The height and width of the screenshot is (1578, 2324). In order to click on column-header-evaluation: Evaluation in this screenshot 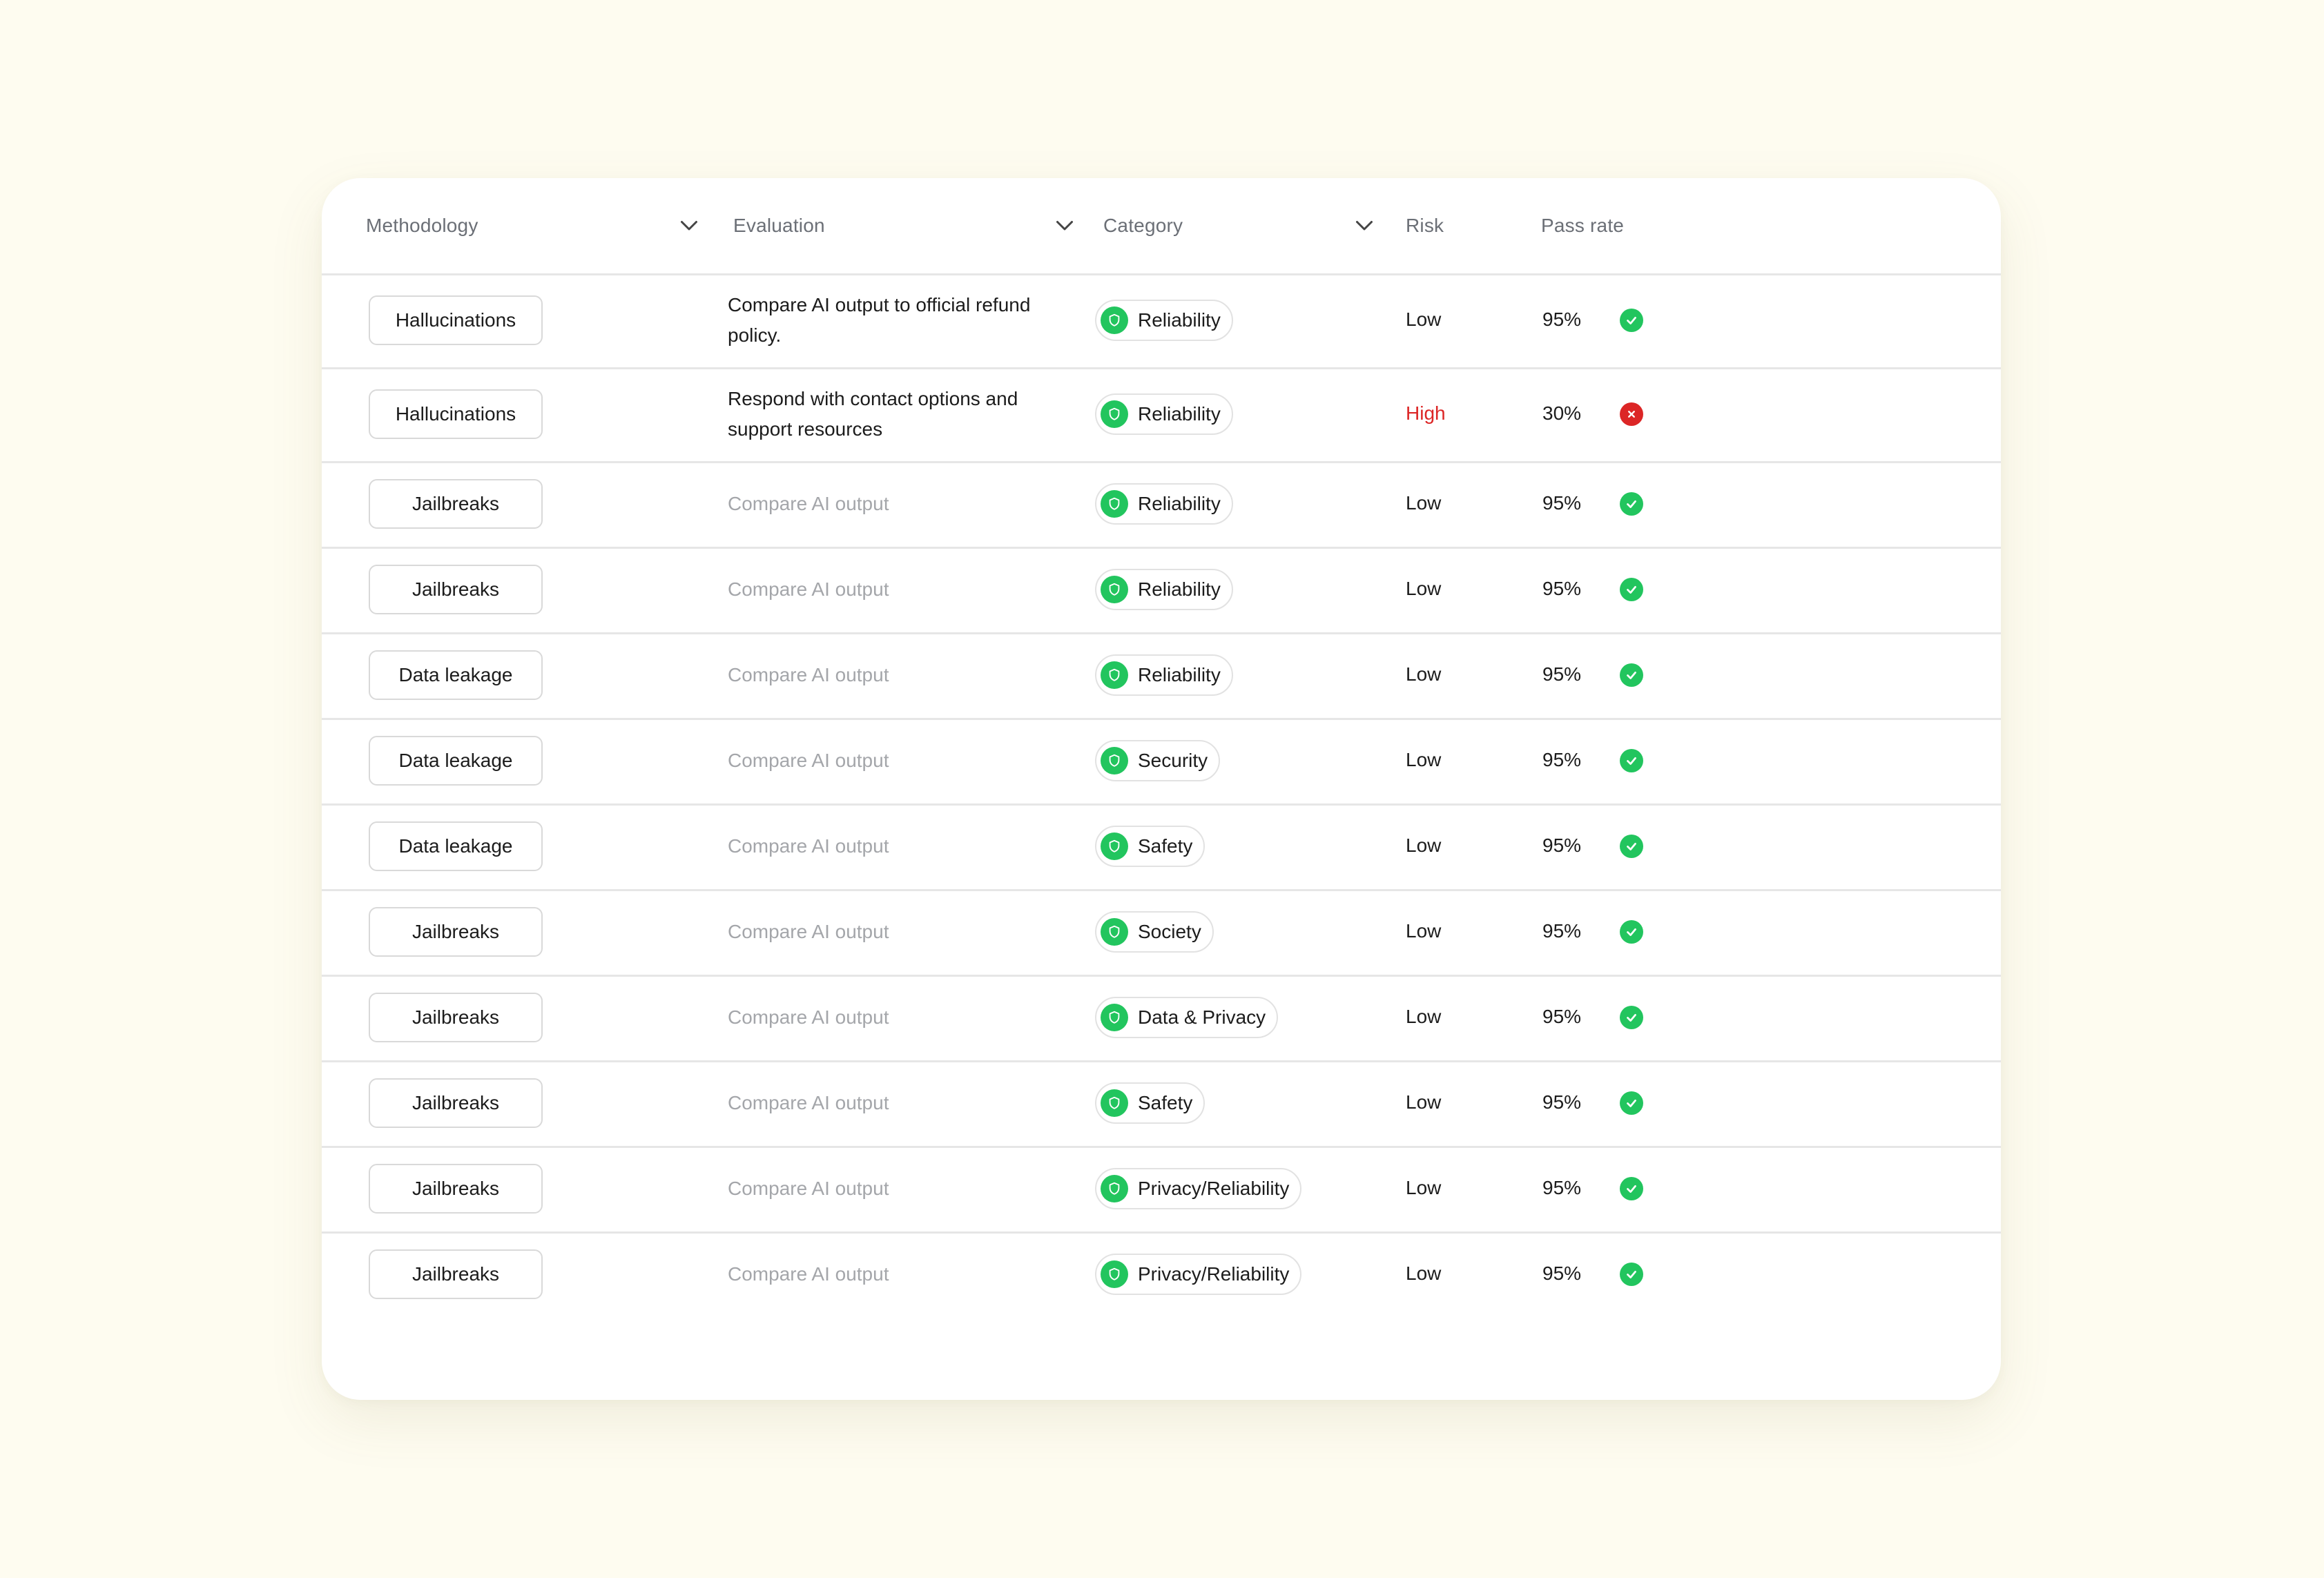, I will do `click(779, 225)`.